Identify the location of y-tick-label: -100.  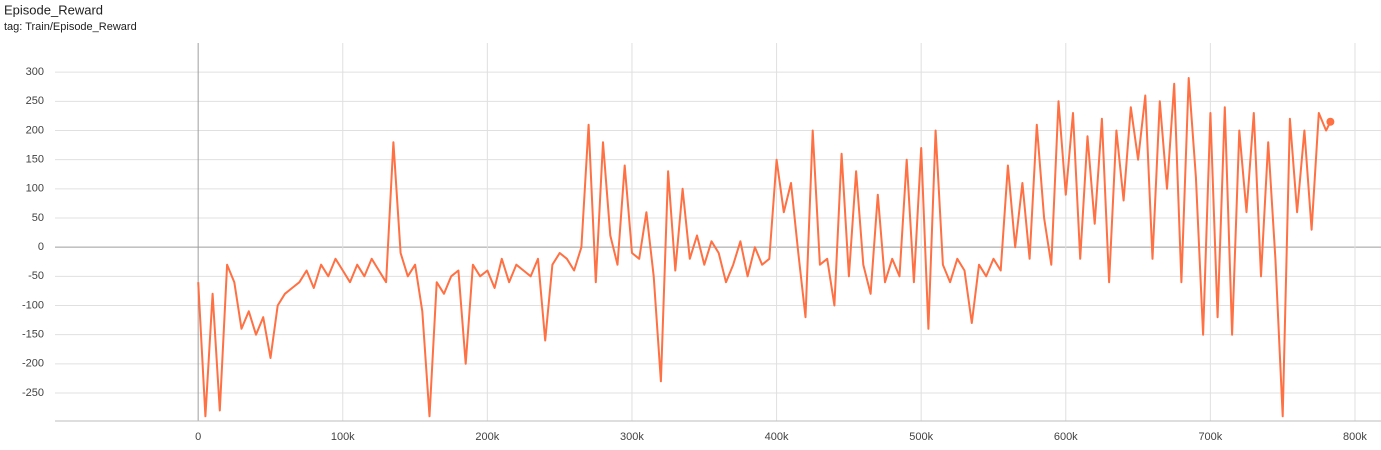
(33, 305).